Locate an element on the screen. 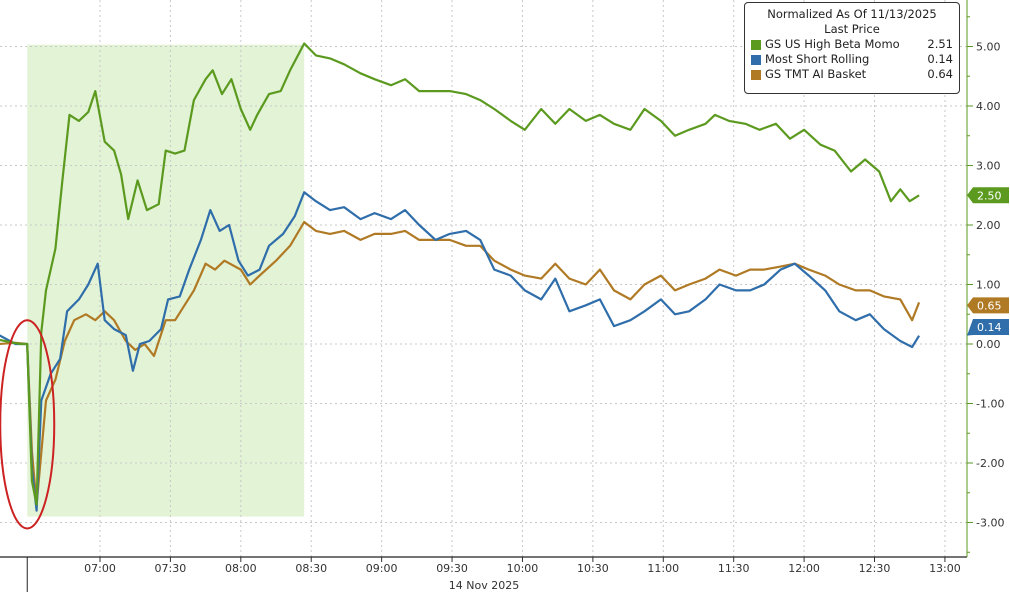 The image size is (1010, 592). last-value-badges: 2.50 0.14 0.65 is located at coordinates (988, 261).